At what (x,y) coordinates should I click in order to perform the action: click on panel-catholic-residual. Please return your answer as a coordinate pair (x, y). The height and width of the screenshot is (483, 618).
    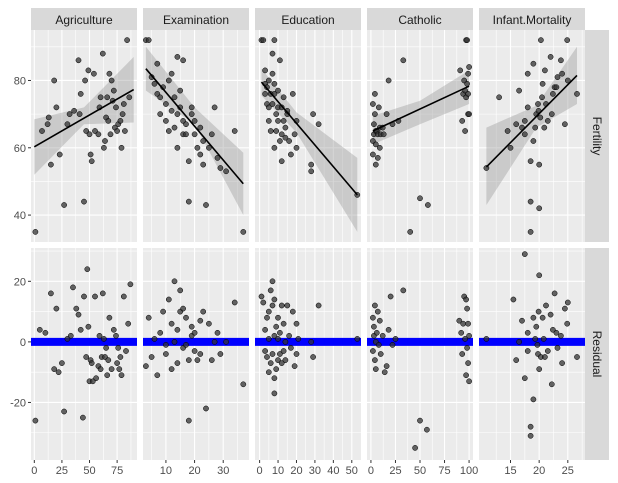
    Looking at the image, I should click on (420, 354).